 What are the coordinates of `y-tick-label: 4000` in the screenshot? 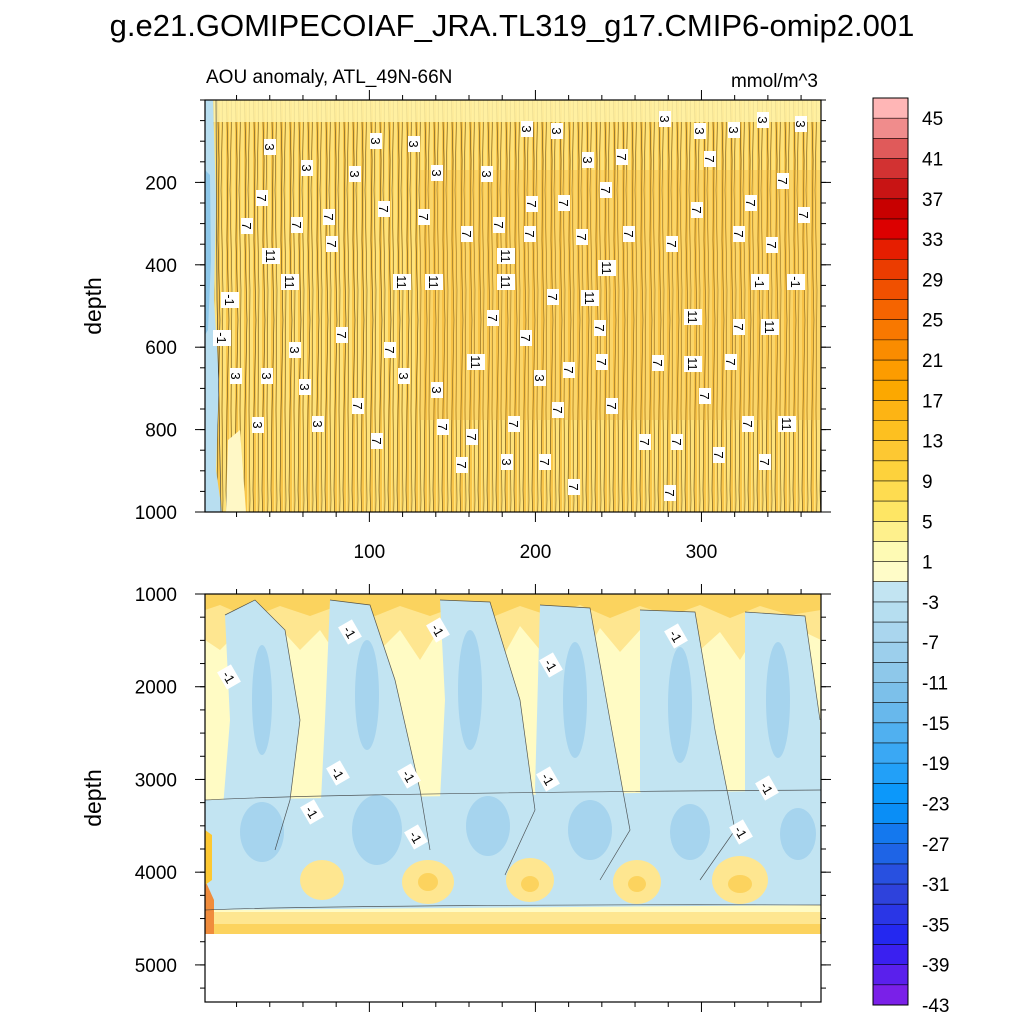 It's located at (156, 873).